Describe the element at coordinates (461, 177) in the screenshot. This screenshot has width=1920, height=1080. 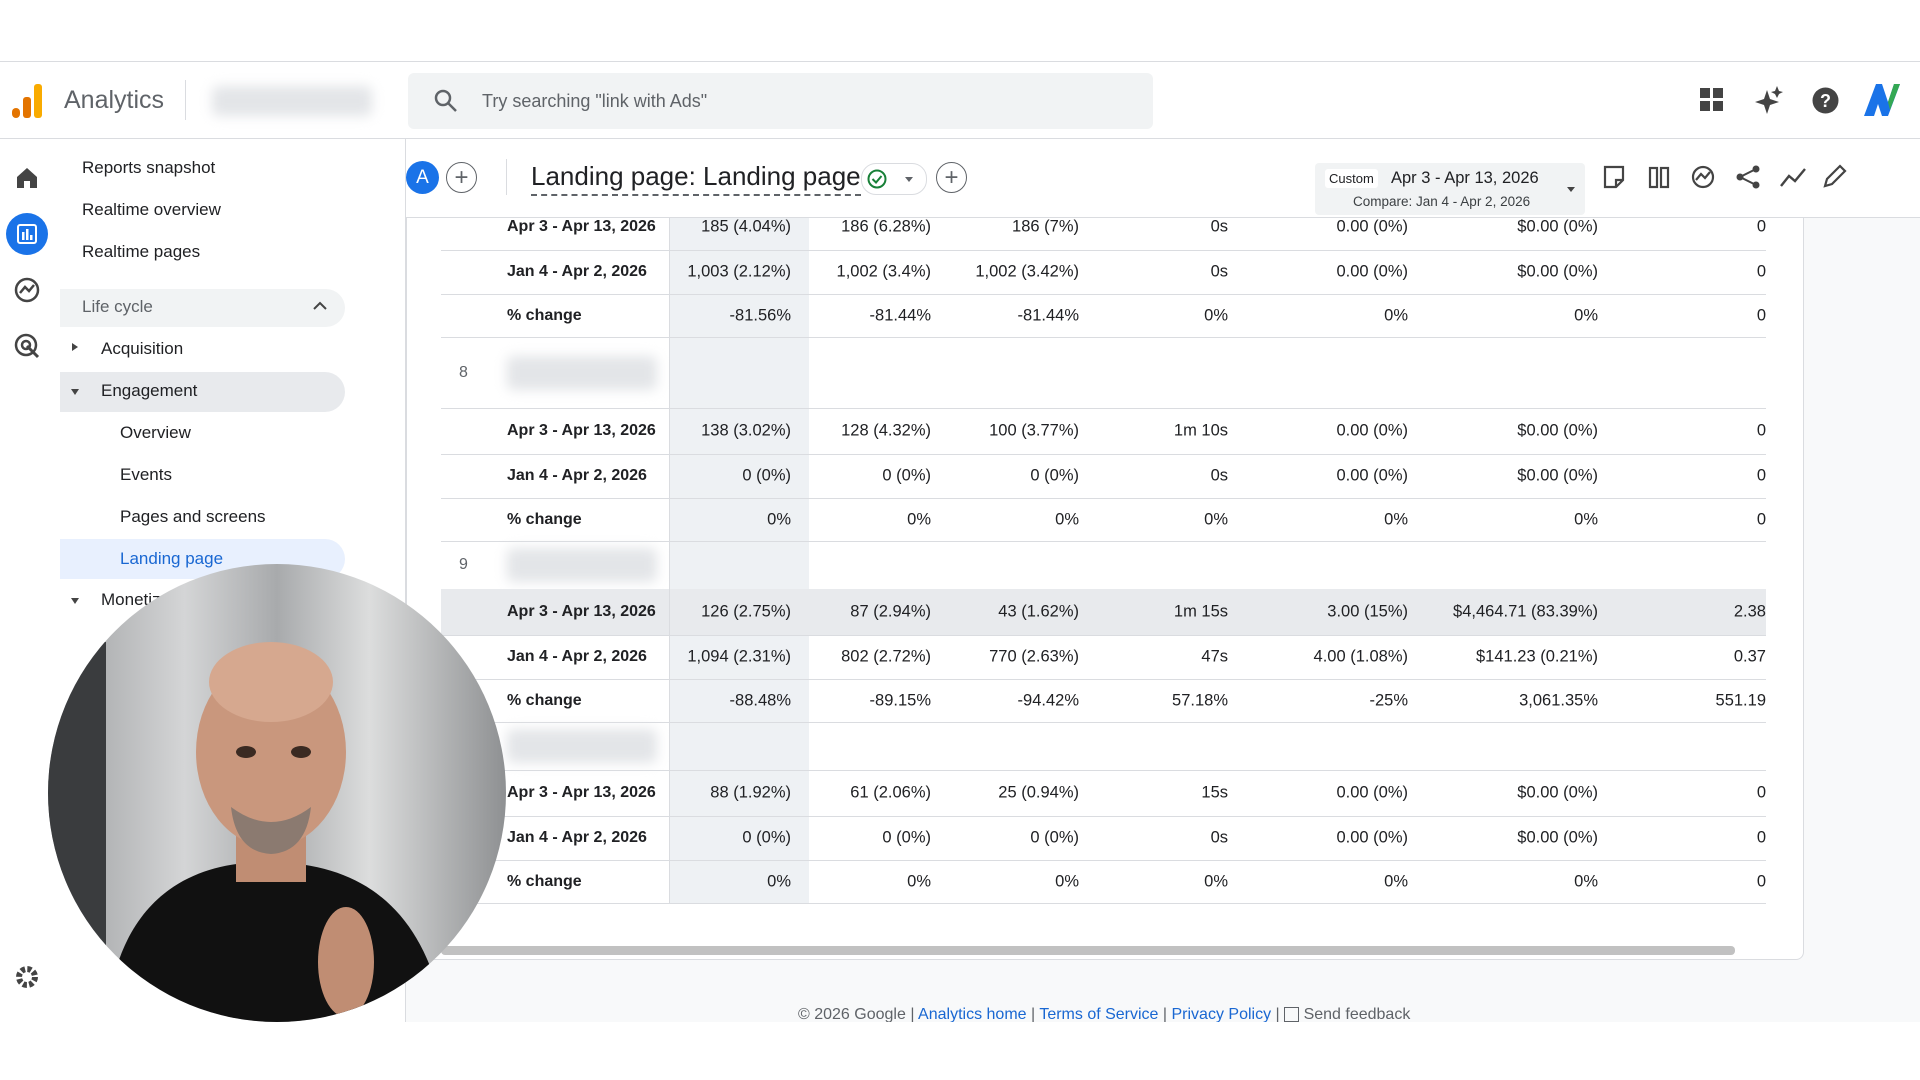
I see `add-comparison: +` at that location.